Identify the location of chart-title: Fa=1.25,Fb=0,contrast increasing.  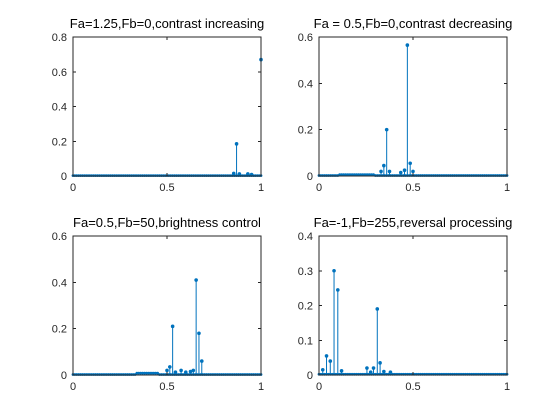
(167, 23).